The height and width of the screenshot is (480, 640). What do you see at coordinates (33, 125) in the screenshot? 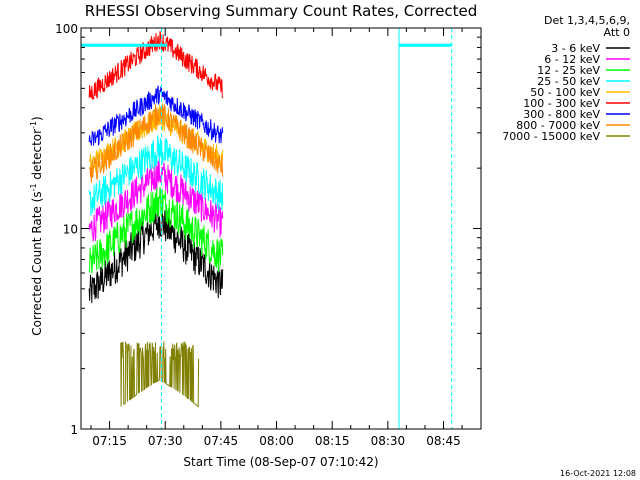
I see `y-axis-label-sup2: -1` at bounding box center [33, 125].